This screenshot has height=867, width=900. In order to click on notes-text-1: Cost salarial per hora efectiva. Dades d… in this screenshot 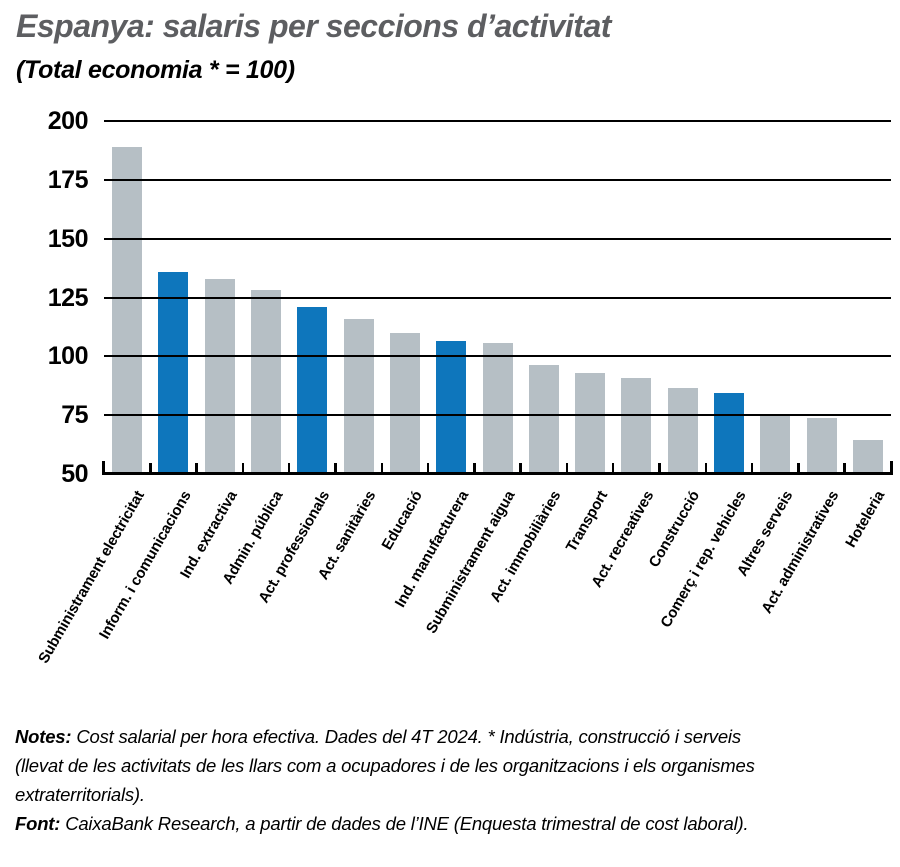, I will do `click(408, 736)`.